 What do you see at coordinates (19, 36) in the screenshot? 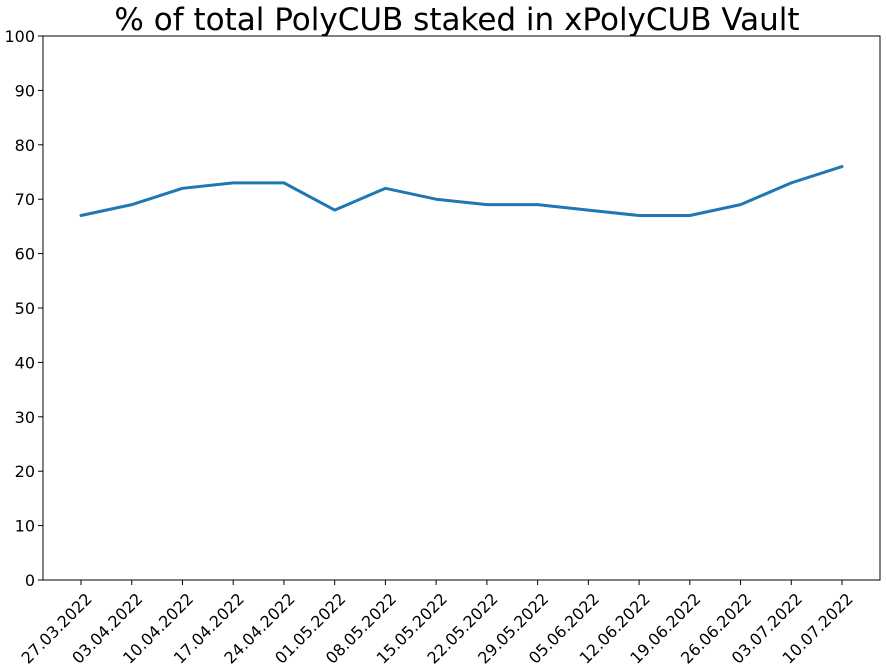
I see `y-tick-label: 100` at bounding box center [19, 36].